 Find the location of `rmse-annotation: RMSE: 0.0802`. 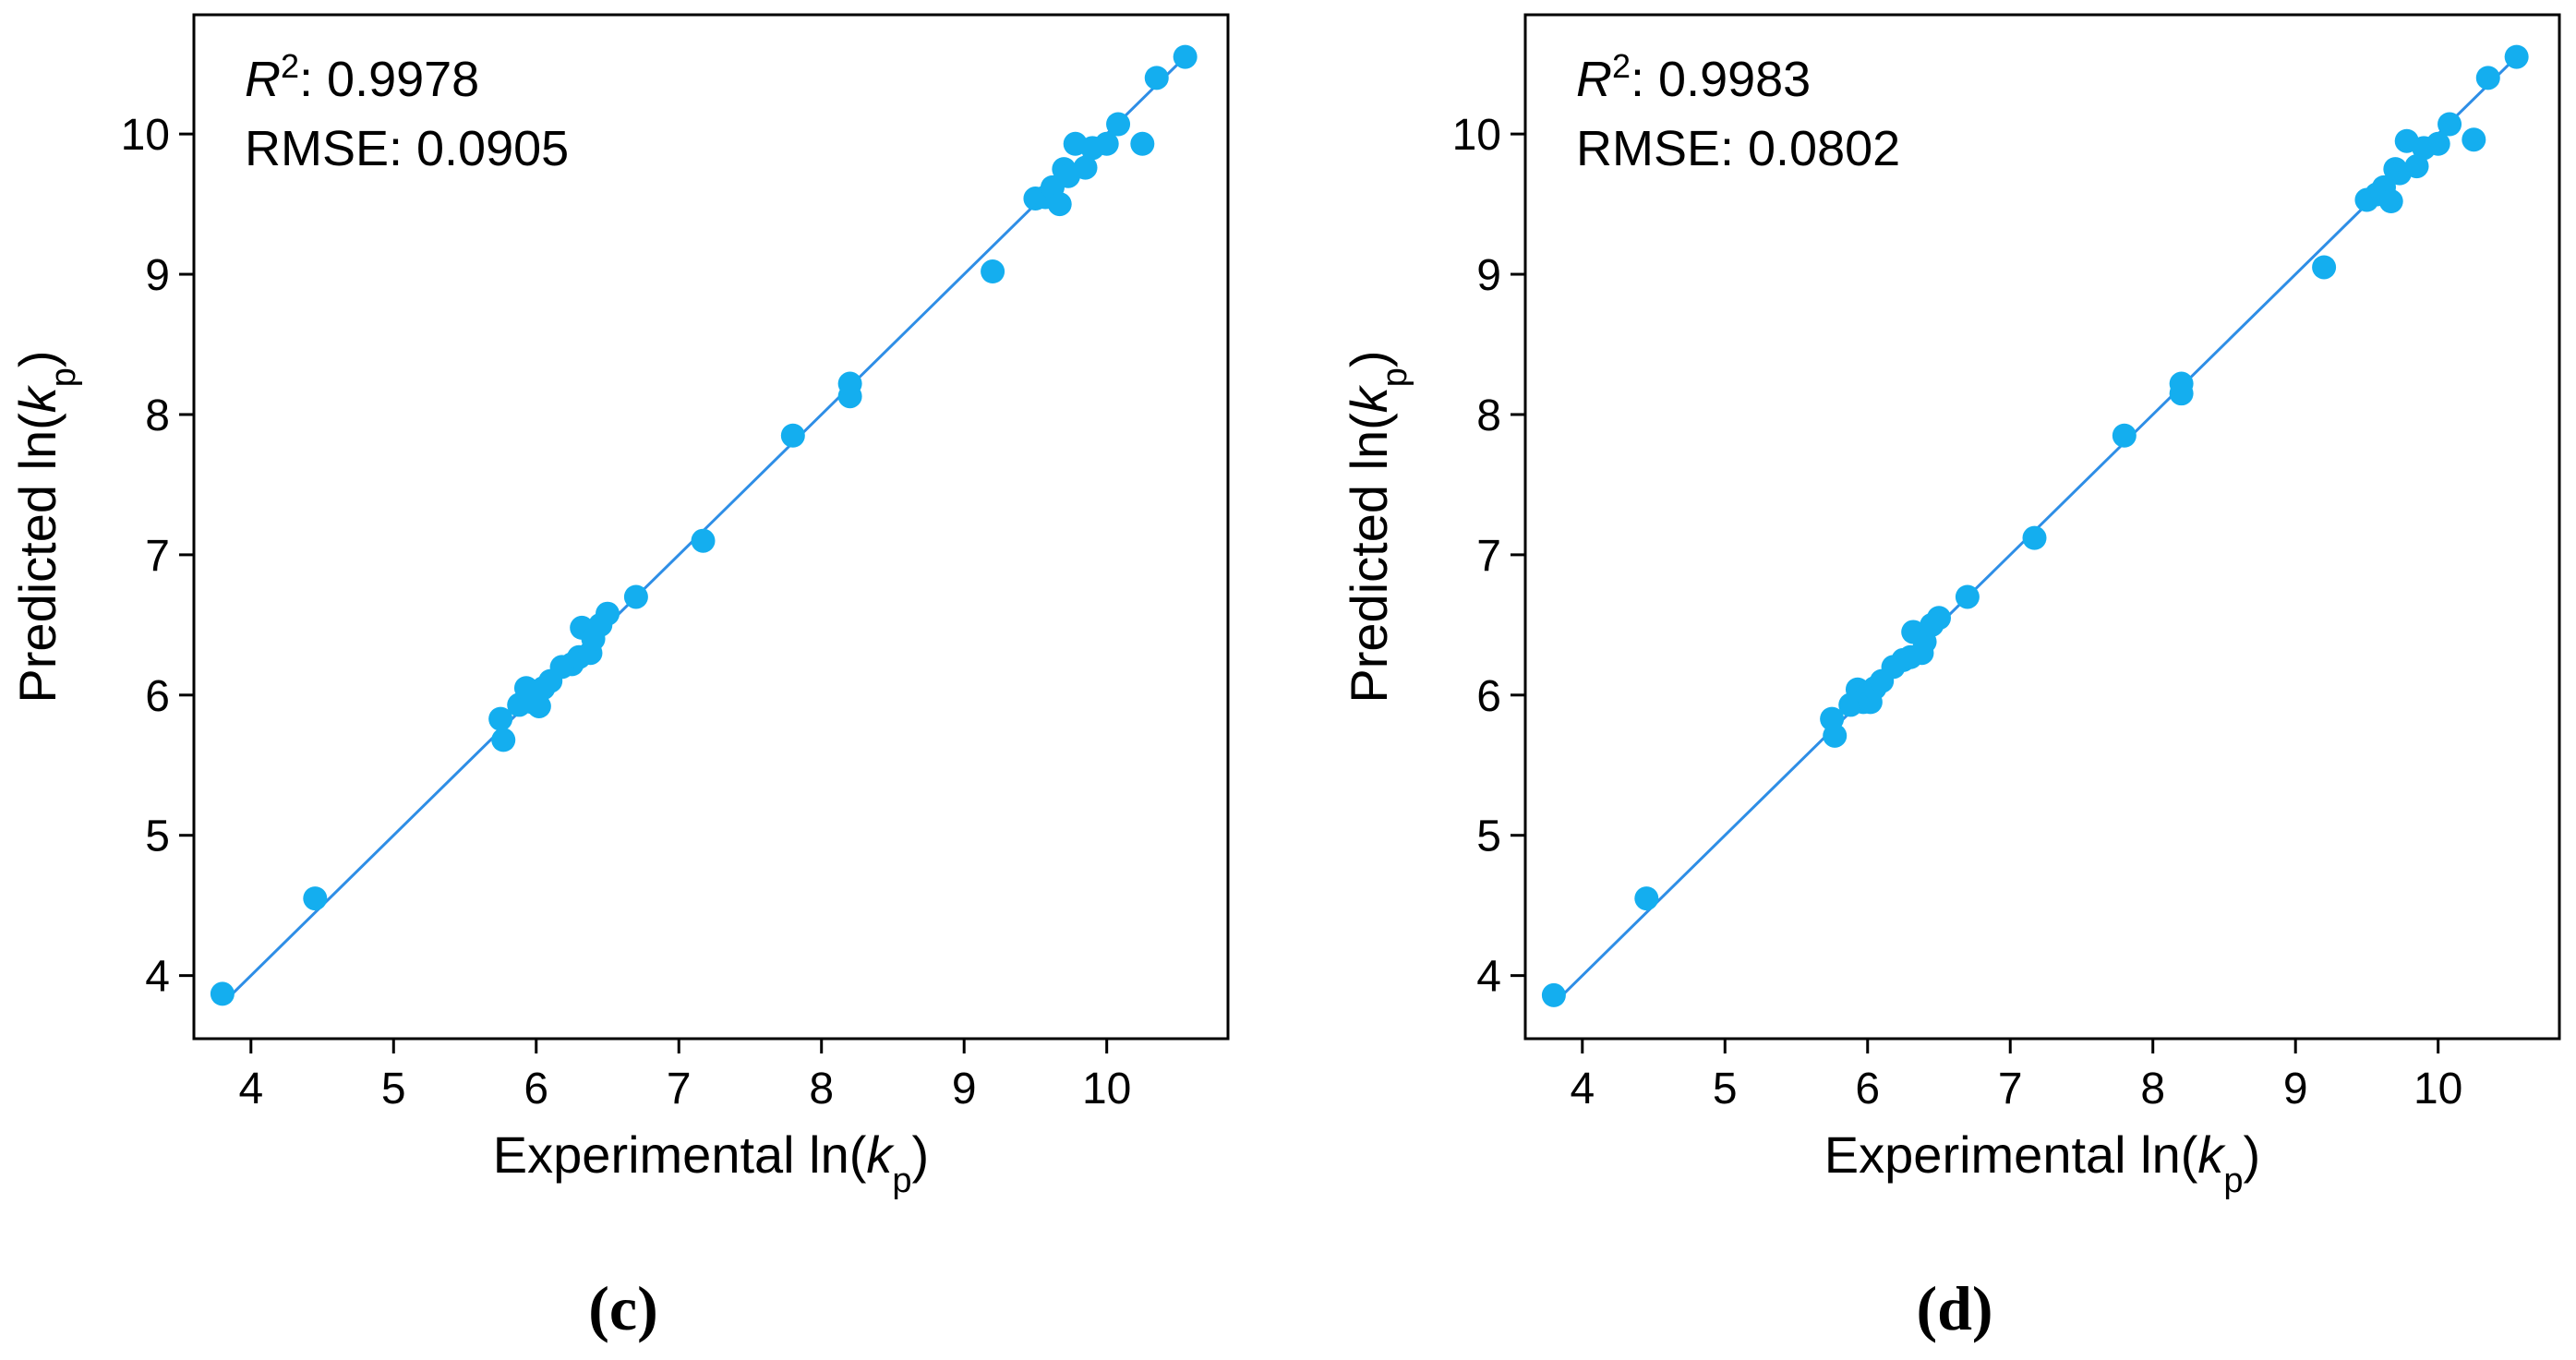

rmse-annotation: RMSE: 0.0802 is located at coordinates (1738, 148).